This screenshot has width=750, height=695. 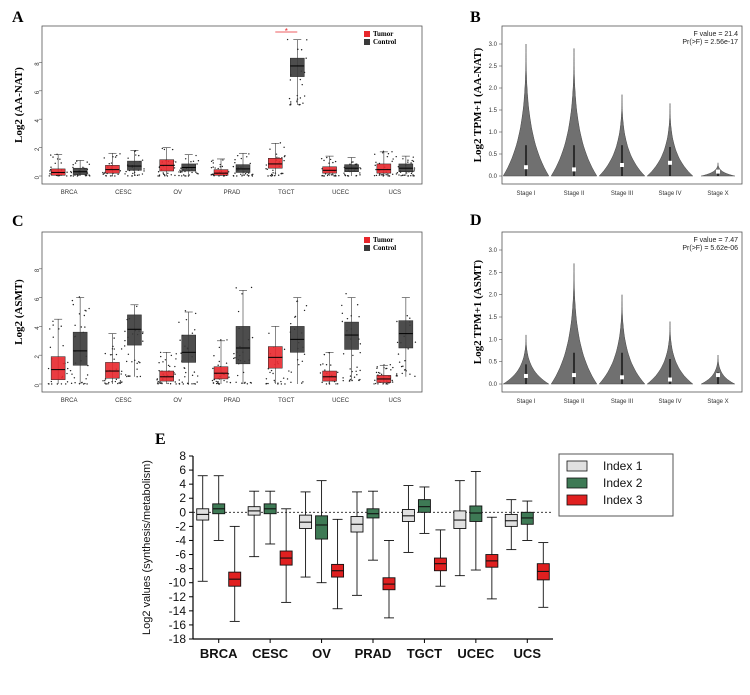 What do you see at coordinates (493, 340) in the screenshot?
I see `y-tick-label: 1.0` at bounding box center [493, 340].